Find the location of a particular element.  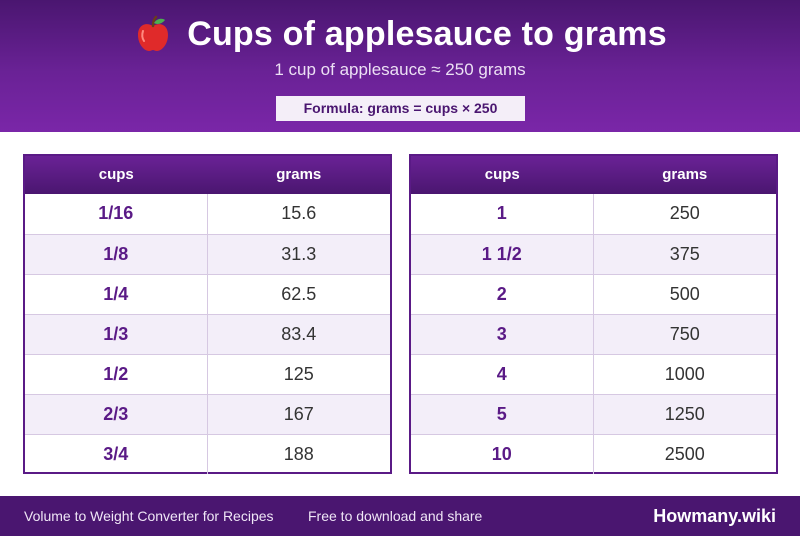

cups-cell: 3 is located at coordinates (502, 334).